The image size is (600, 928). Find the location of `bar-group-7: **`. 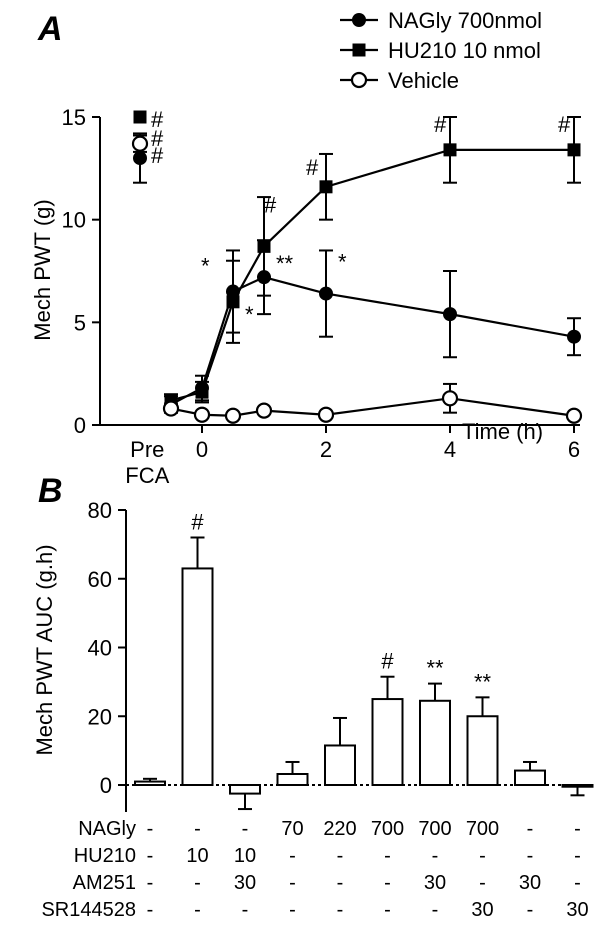

bar-group-7: ** is located at coordinates (482, 727).